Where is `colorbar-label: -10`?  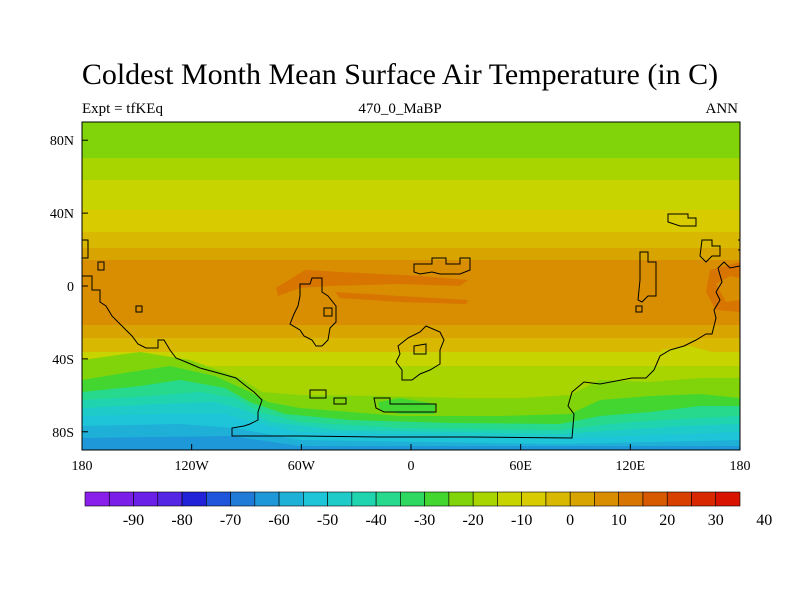 colorbar-label: -10 is located at coordinates (521, 520).